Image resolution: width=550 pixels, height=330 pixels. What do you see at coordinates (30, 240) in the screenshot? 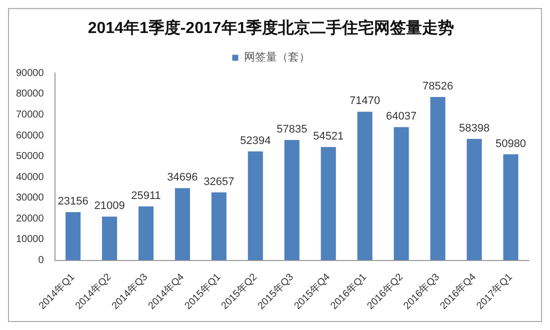
I see `y-tick-label: 10000` at bounding box center [30, 240].